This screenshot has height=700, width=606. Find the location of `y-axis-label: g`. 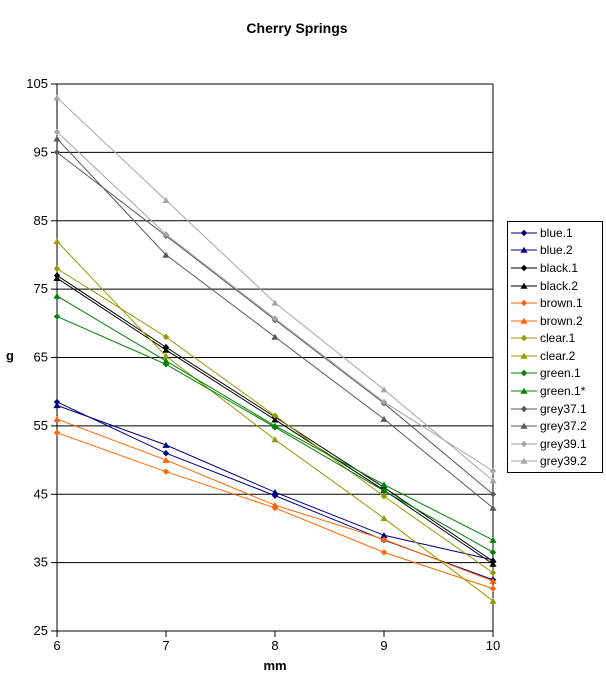

y-axis-label: g is located at coordinates (10, 355).